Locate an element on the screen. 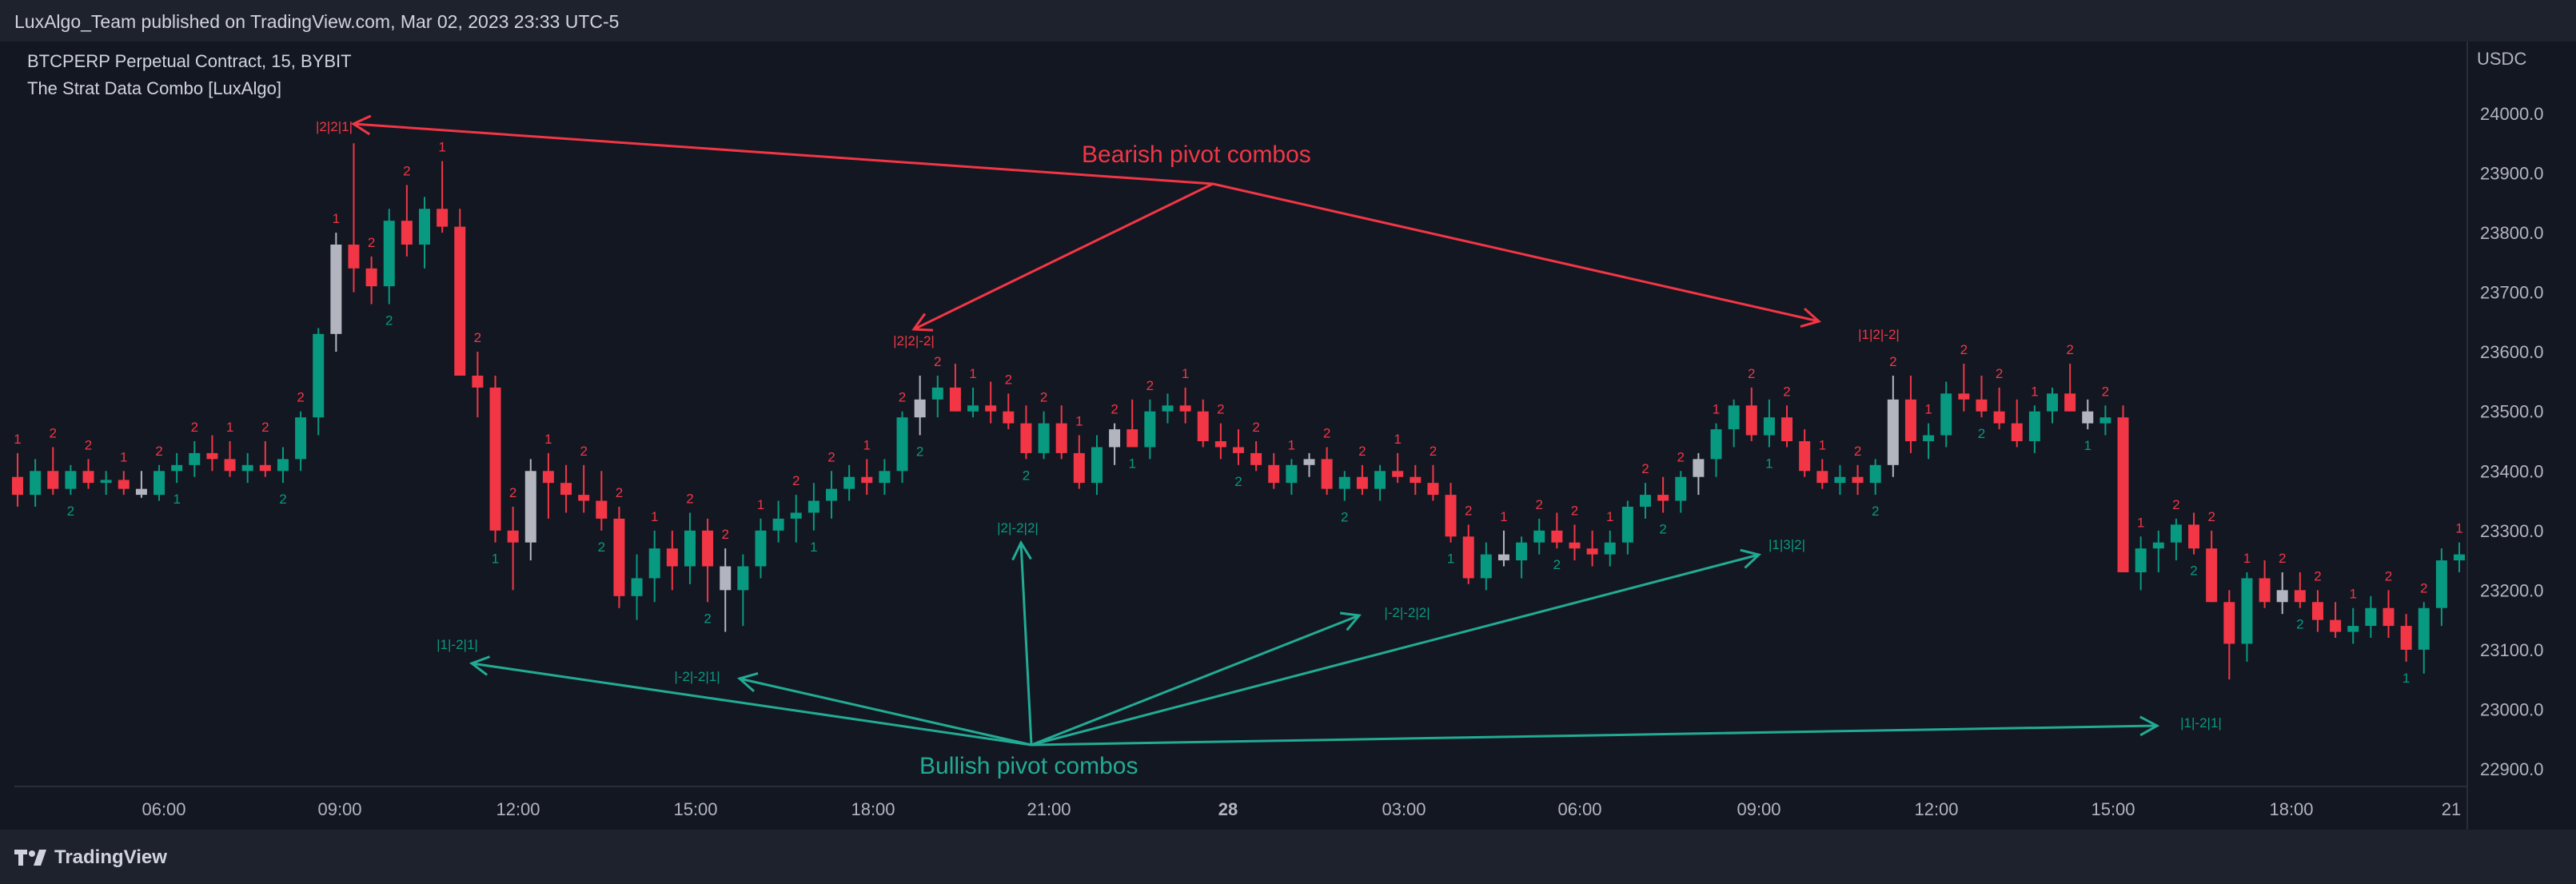 The image size is (2576, 884). price-tick-label: 22900.0 is located at coordinates (2512, 769).